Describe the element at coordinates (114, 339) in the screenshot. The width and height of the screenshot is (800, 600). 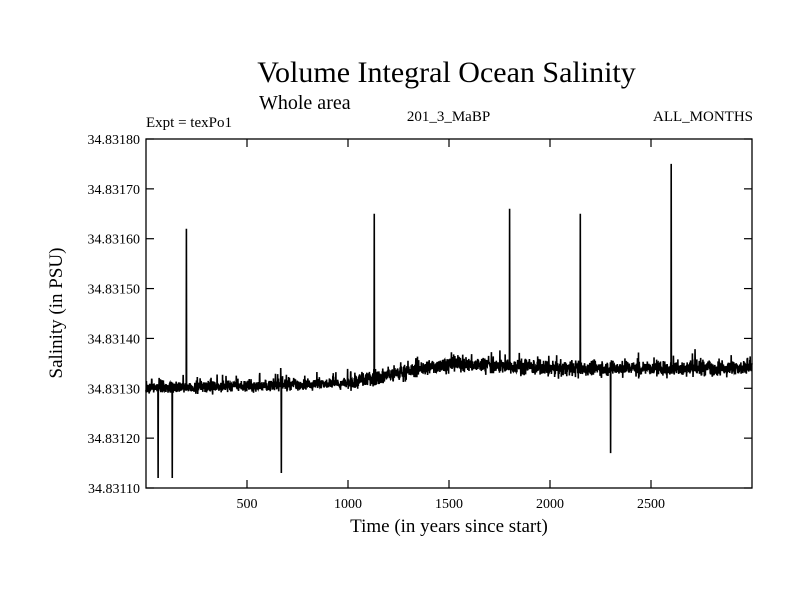
I see `y-tick-label: 34.83140` at that location.